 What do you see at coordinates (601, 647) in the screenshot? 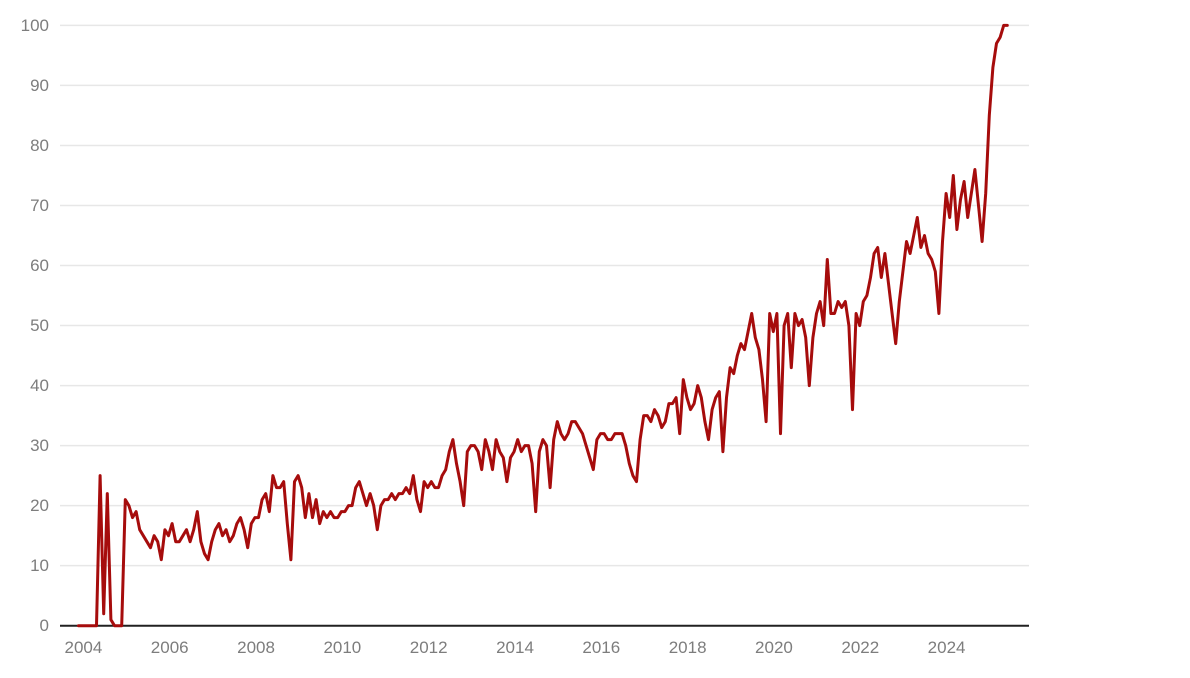
I see `x-axis-tick-label: 2016` at bounding box center [601, 647].